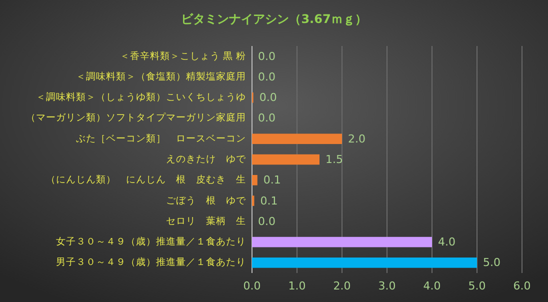 The width and height of the screenshot is (548, 302). What do you see at coordinates (387, 286) in the screenshot?
I see `x-tick-label: 3.0` at bounding box center [387, 286].